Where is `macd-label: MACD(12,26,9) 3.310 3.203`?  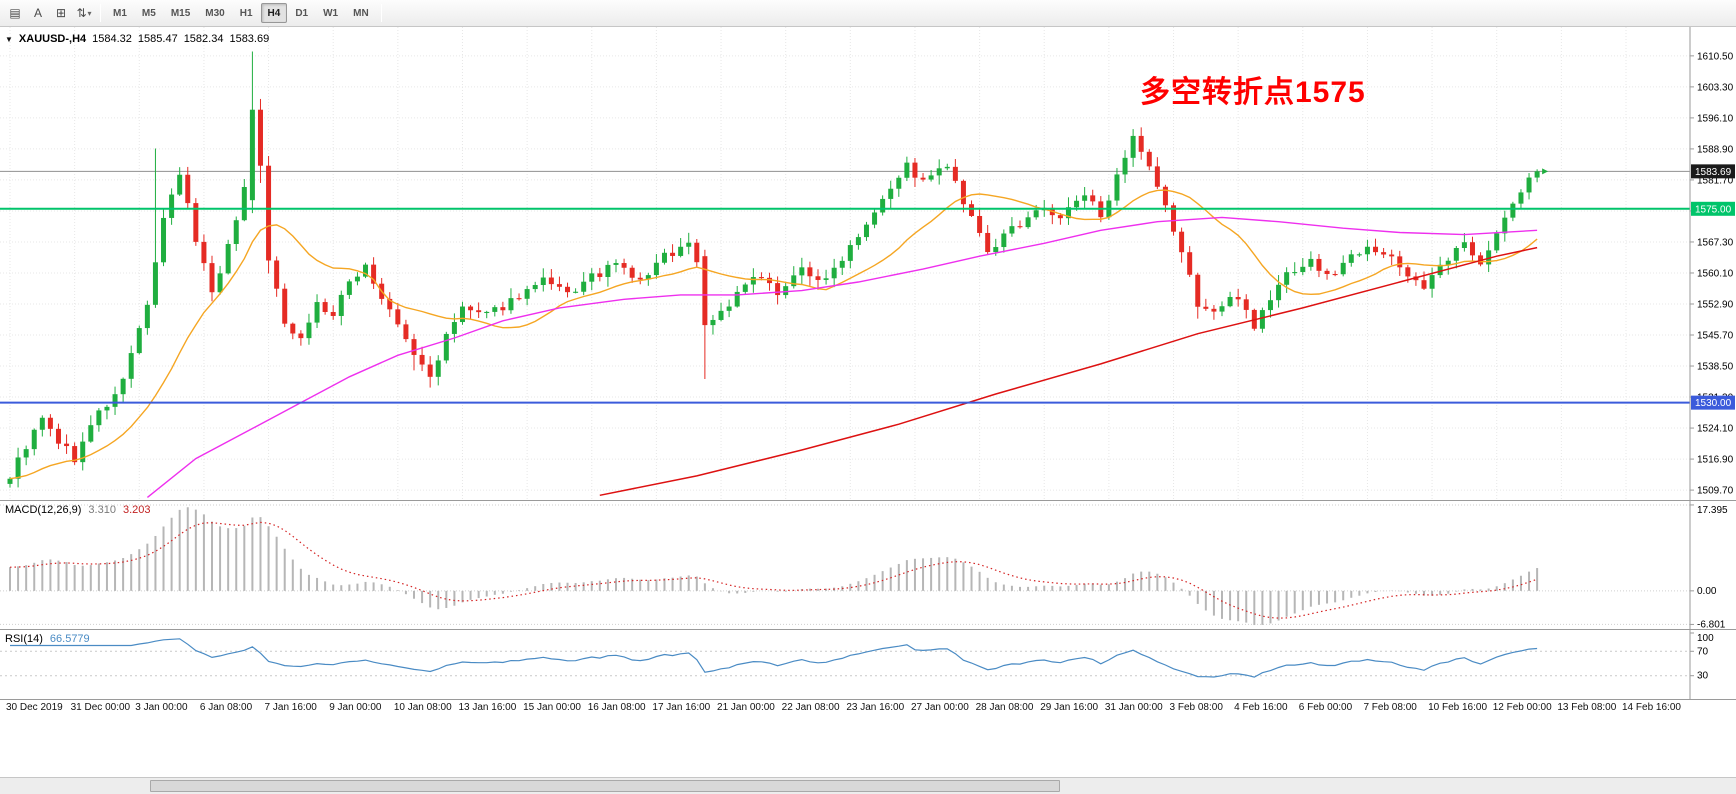
macd-label: MACD(12,26,9) 3.310 3.203 is located at coordinates (77, 510).